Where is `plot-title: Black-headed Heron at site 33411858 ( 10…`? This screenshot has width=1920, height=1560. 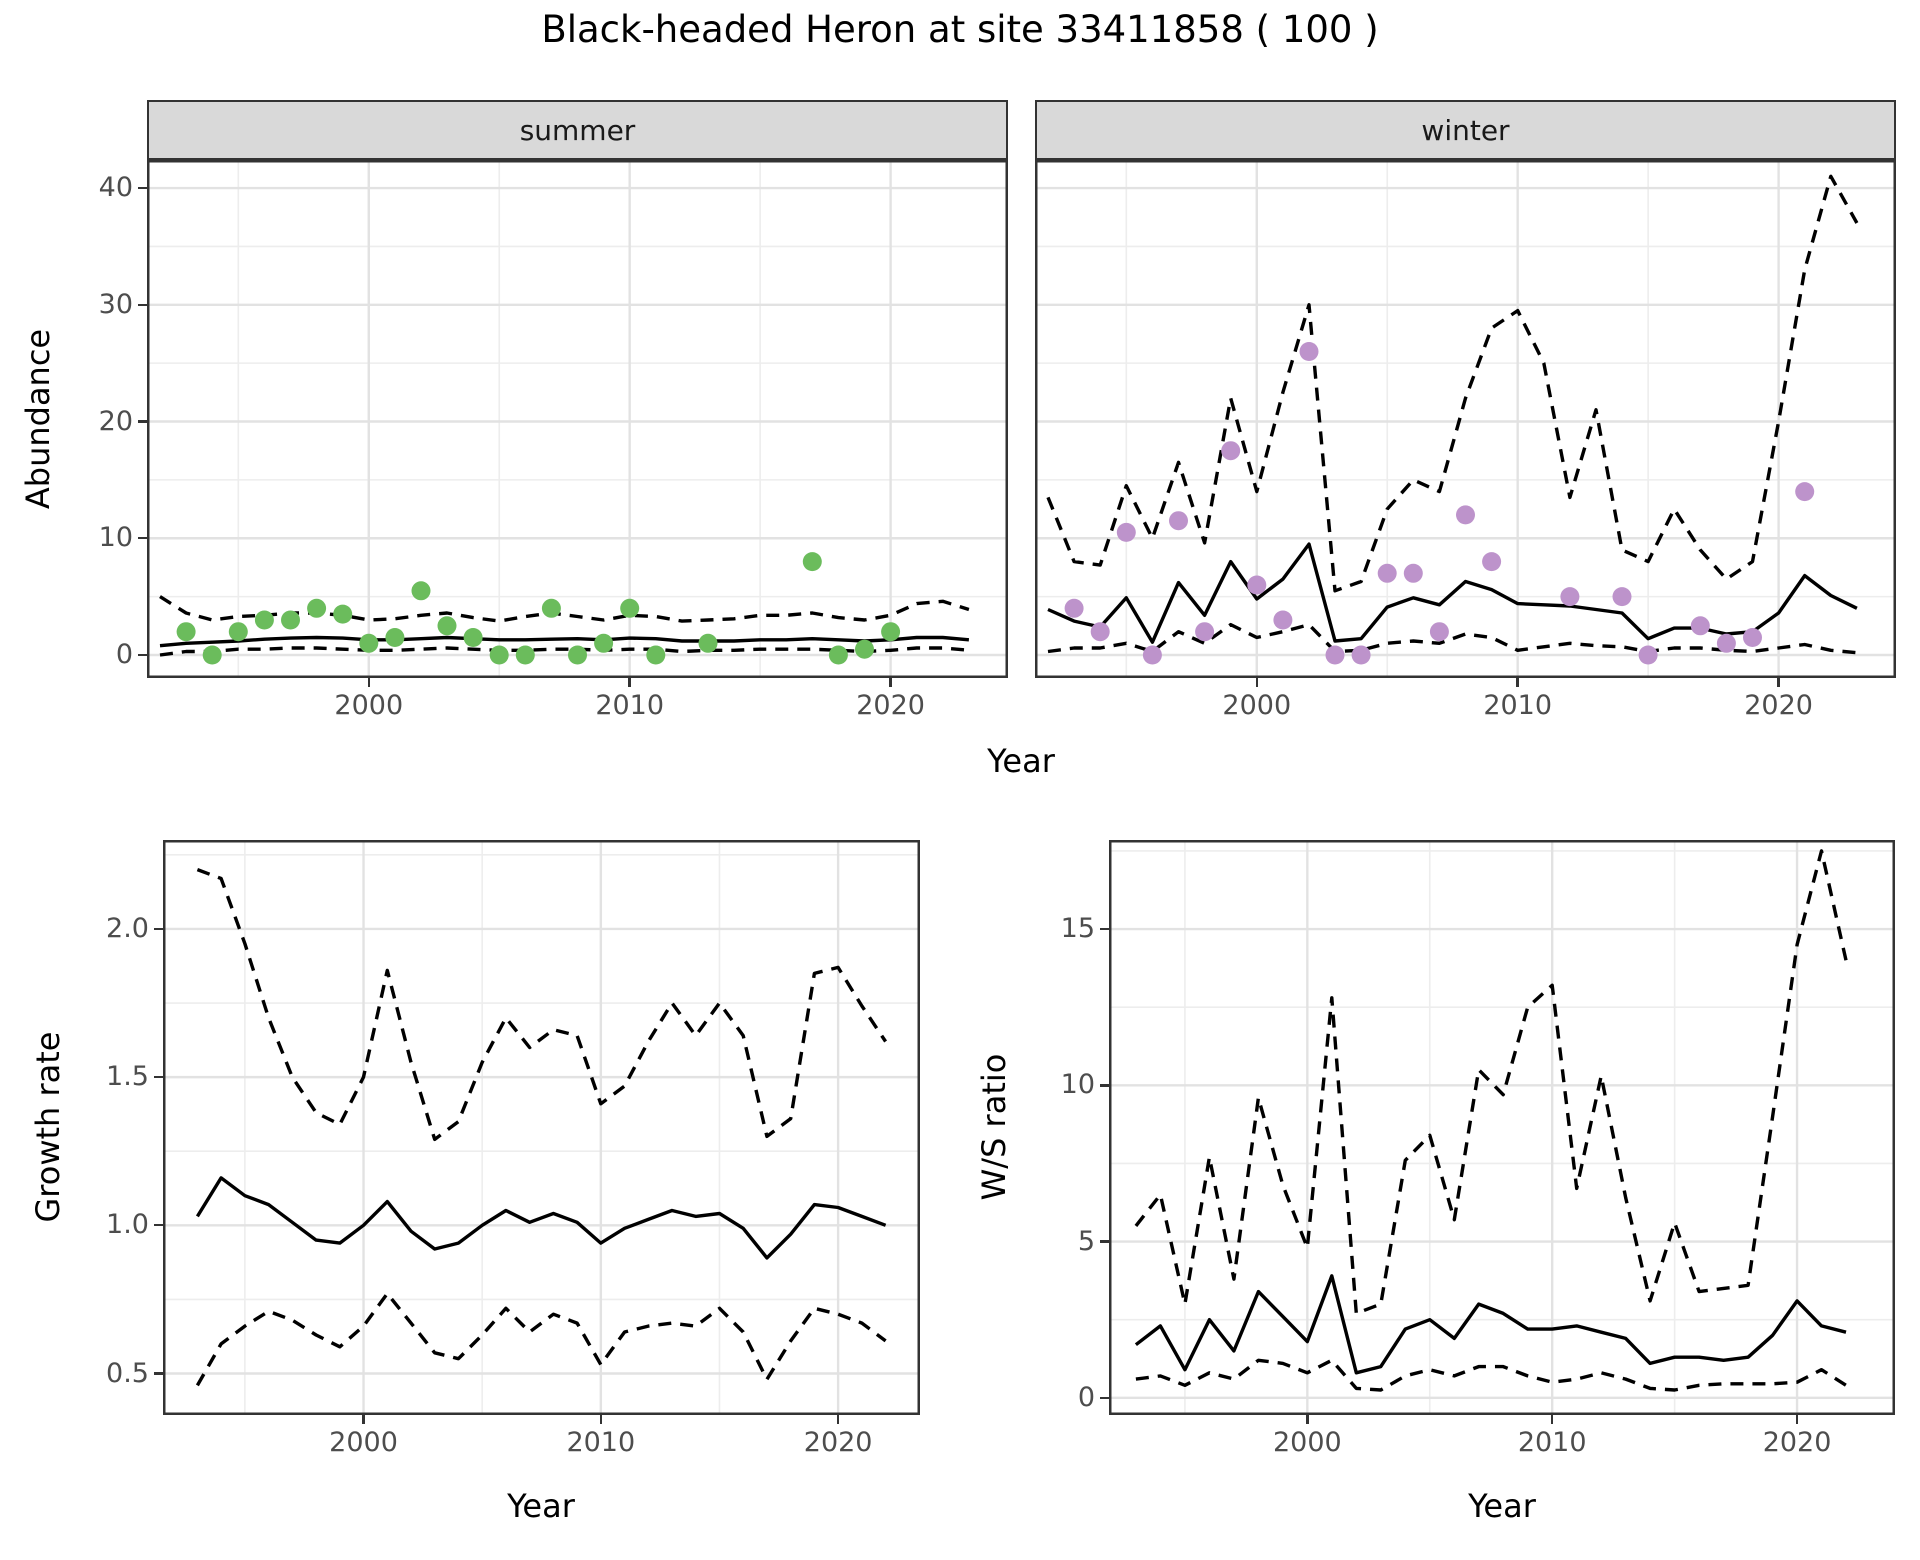 plot-title: Black-headed Heron at site 33411858 ( 10… is located at coordinates (960, 29).